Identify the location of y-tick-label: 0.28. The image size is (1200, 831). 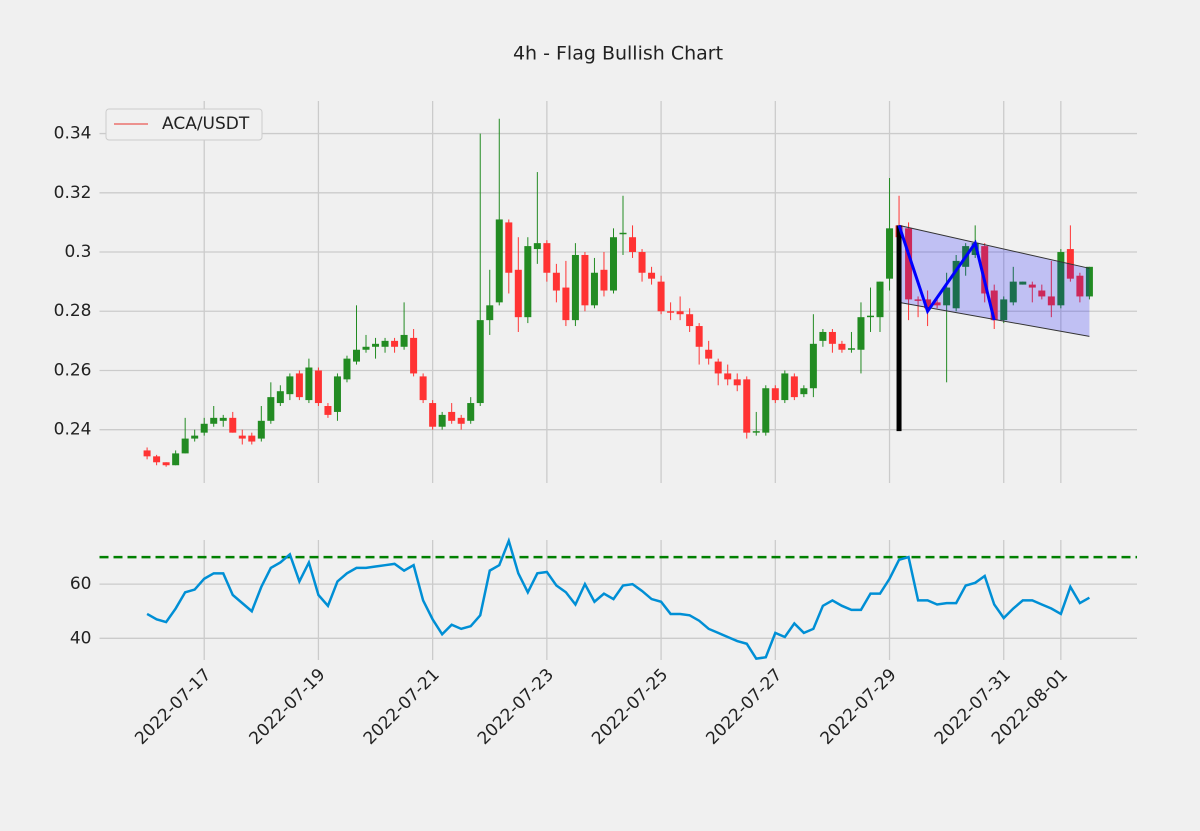
(73, 311).